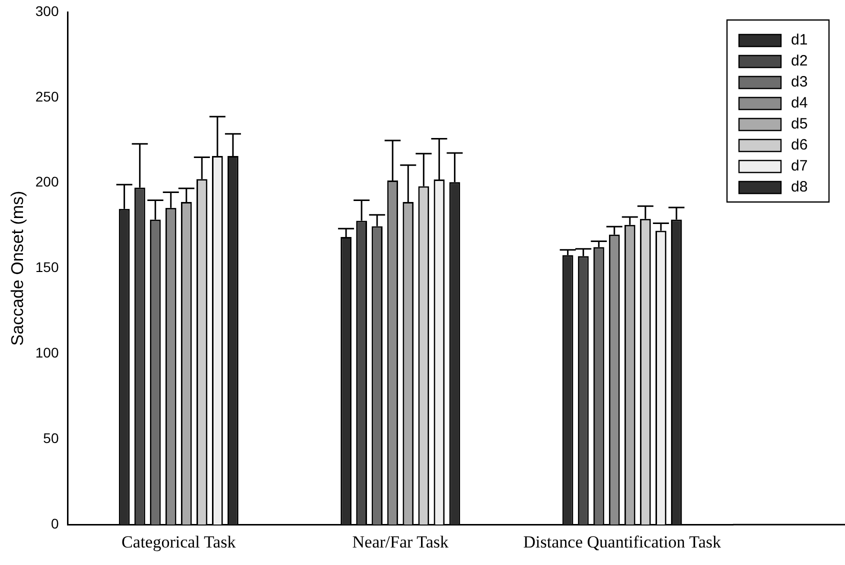 This screenshot has height=565, width=845. What do you see at coordinates (54, 523) in the screenshot?
I see `y-tick-label: 0` at bounding box center [54, 523].